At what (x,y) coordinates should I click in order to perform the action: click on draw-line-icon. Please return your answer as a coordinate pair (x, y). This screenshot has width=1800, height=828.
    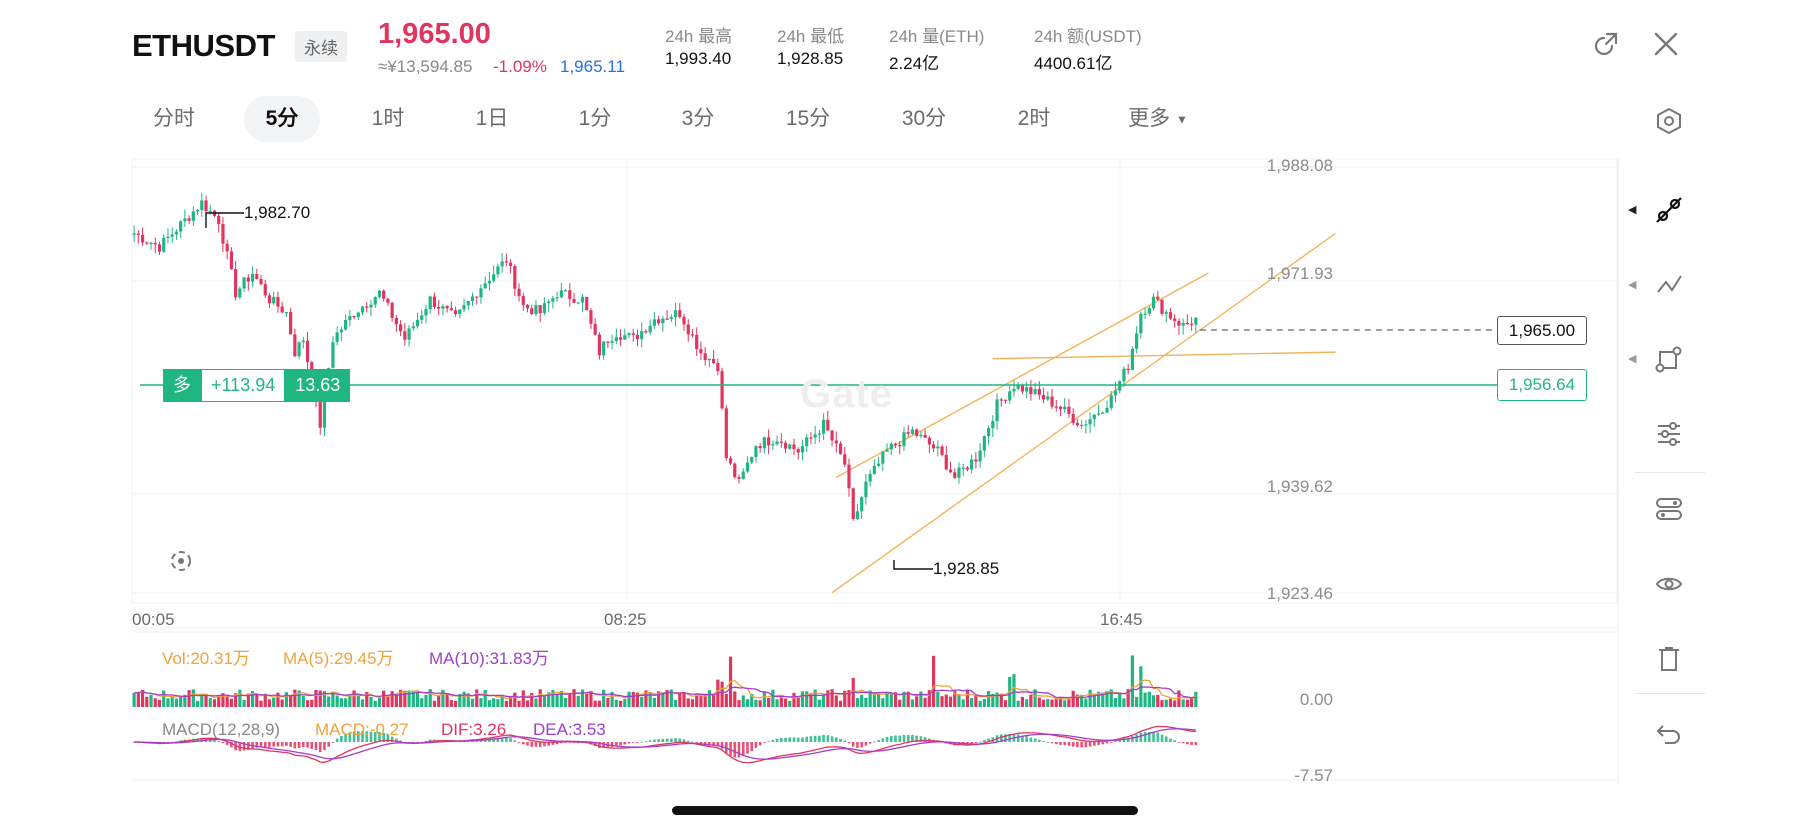
    Looking at the image, I should click on (1669, 212).